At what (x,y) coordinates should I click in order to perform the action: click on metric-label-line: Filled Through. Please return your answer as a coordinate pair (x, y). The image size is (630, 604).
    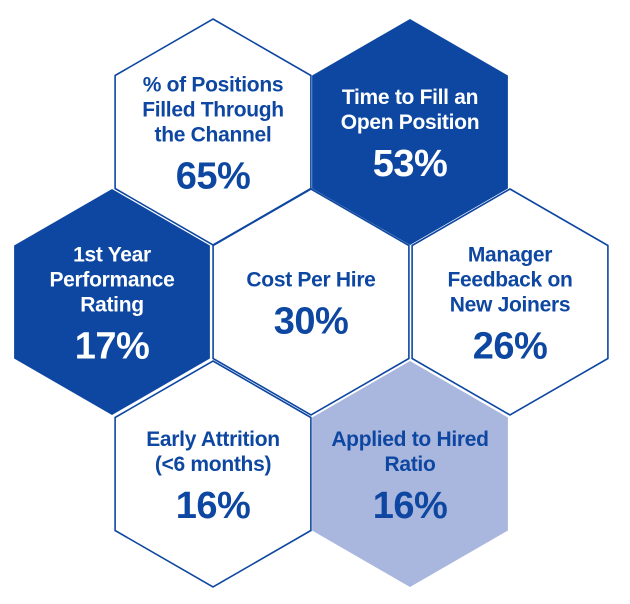
    Looking at the image, I should click on (213, 110).